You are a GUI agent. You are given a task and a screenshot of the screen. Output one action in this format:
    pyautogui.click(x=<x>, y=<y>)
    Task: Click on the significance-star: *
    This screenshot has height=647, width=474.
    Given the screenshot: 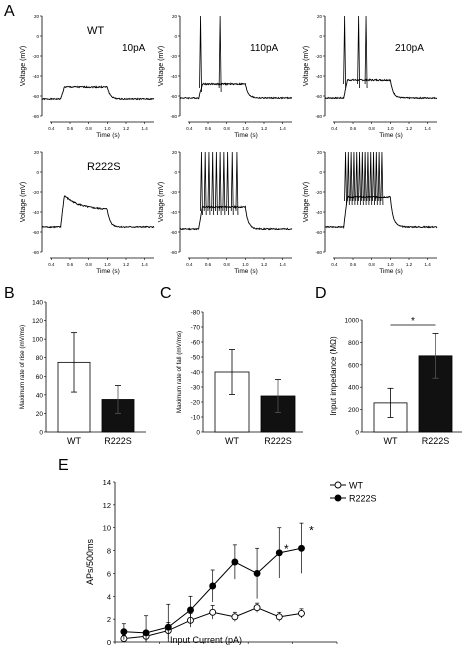 What is the action you would take?
    pyautogui.click(x=413, y=321)
    